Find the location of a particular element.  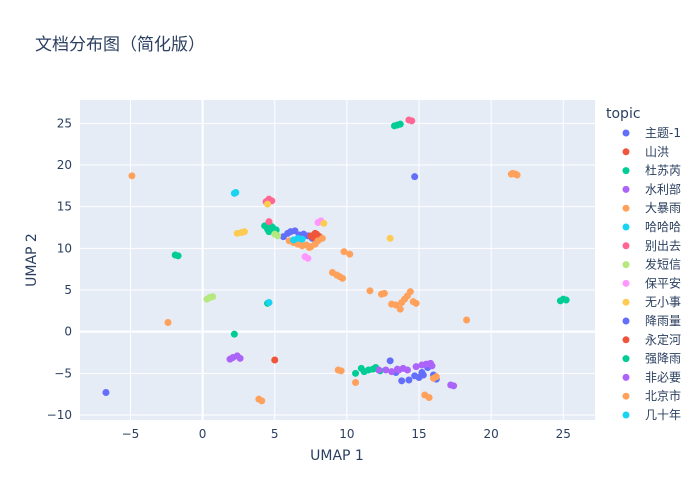

y-tick-label: −5 is located at coordinates (63, 373).